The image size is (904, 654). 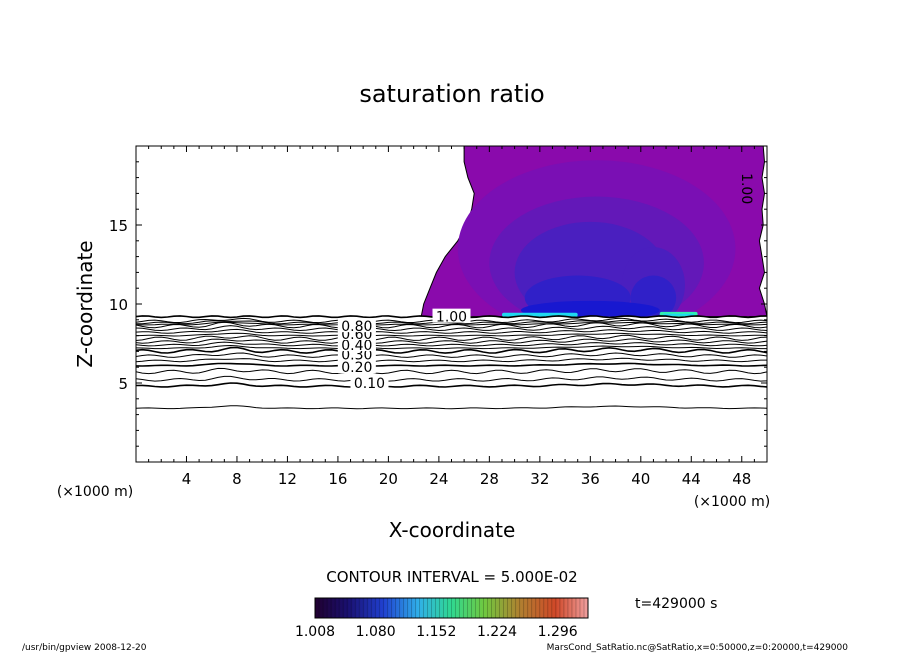 What do you see at coordinates (497, 632) in the screenshot?
I see `colorbar-tick-label: 1.224` at bounding box center [497, 632].